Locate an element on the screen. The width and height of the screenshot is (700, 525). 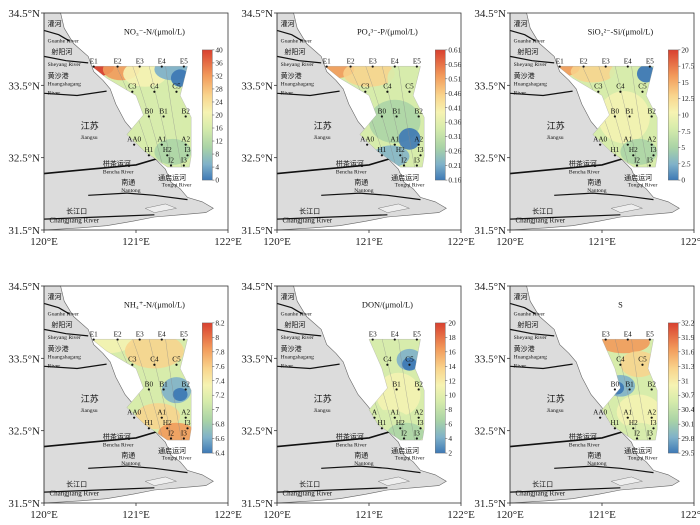
station-label: B0 is located at coordinates (615, 111).